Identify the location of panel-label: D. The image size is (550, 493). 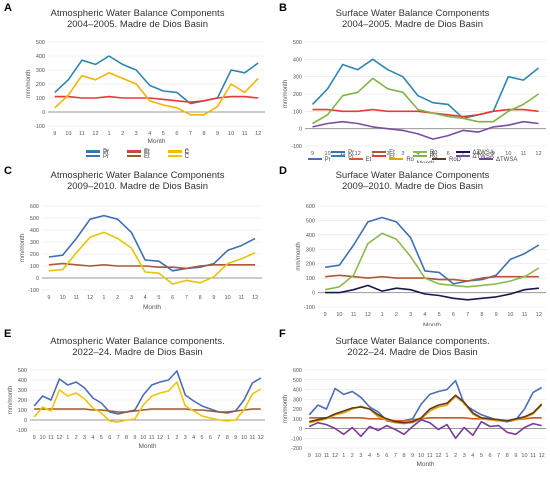
(283, 171).